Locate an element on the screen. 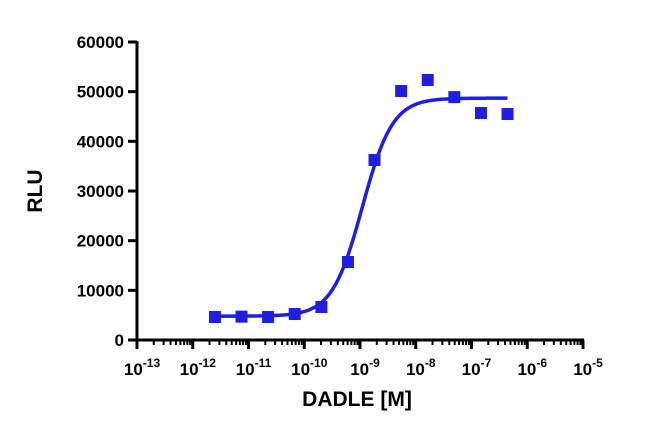 This screenshot has height=434, width=650. x-tick-label: 10⁻⁵ is located at coordinates (588, 367).